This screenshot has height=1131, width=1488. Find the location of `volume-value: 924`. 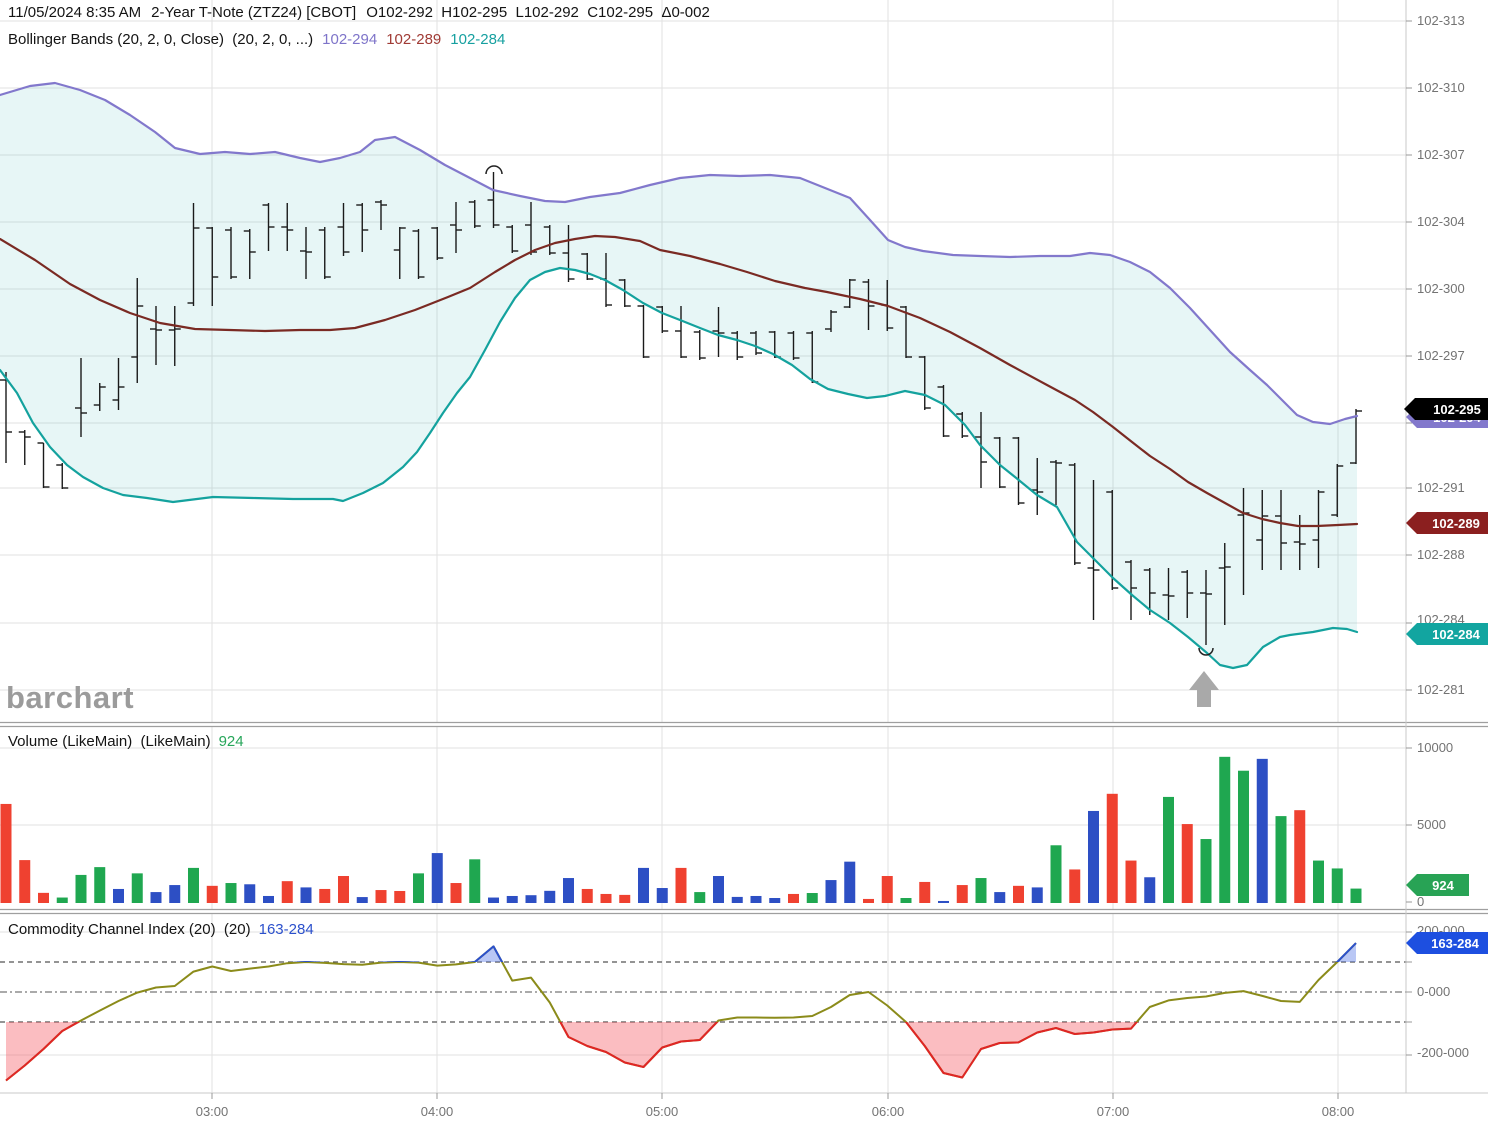

volume-value: 924 is located at coordinates (231, 741).